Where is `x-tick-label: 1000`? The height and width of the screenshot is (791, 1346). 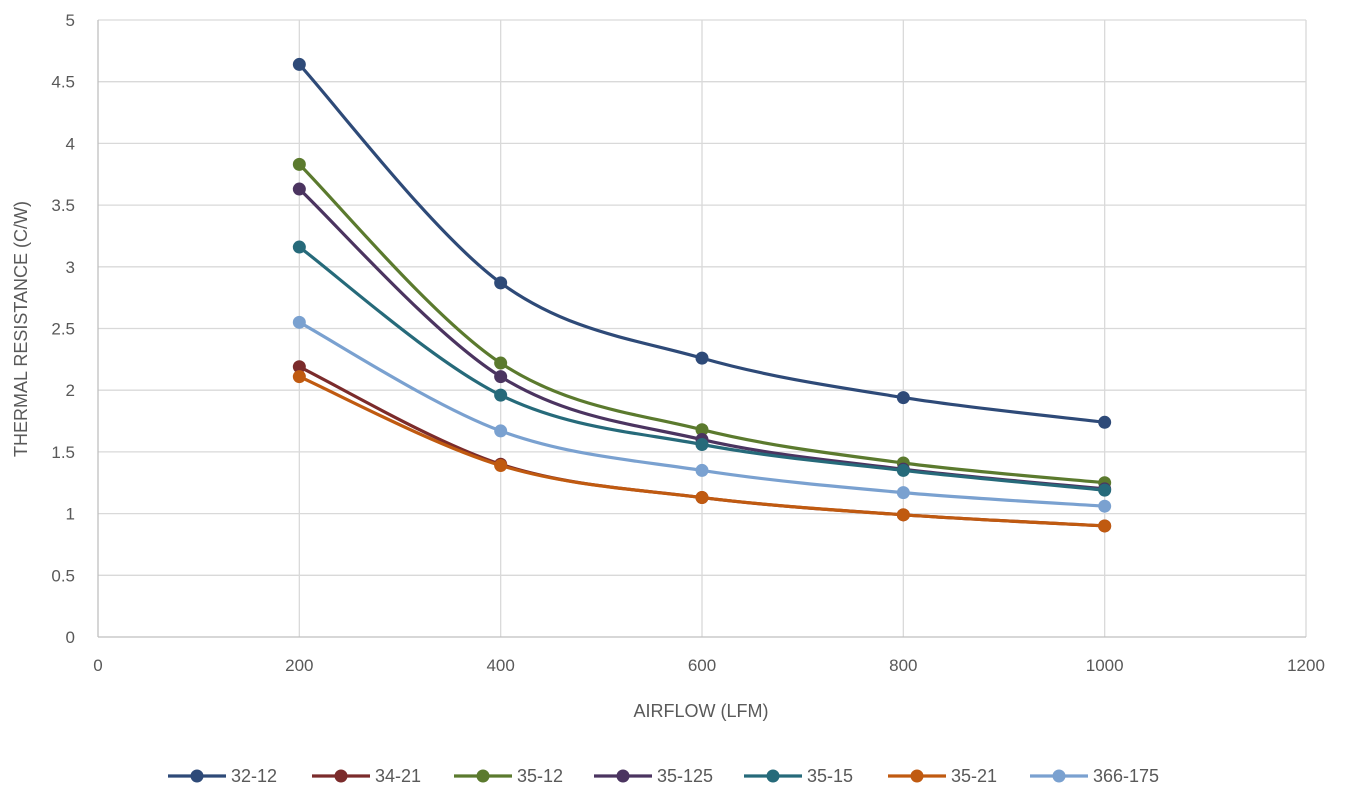 x-tick-label: 1000 is located at coordinates (1105, 665).